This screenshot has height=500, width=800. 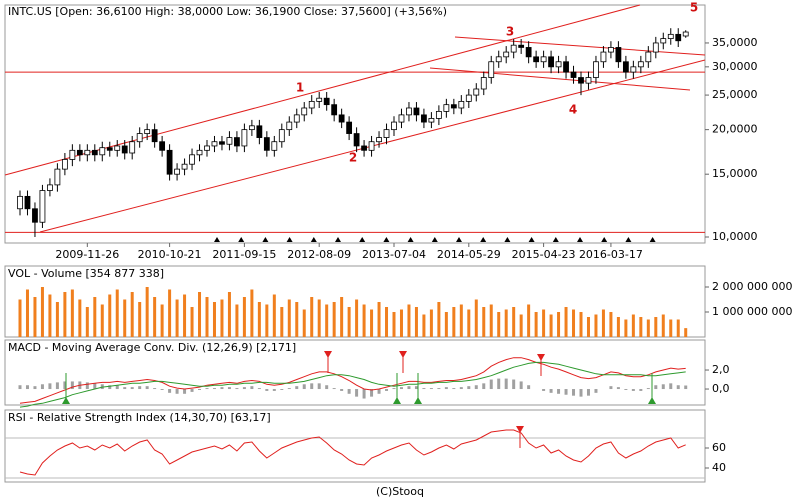 I want to click on x-tick-label: 2011-09-15, so click(x=244, y=254).